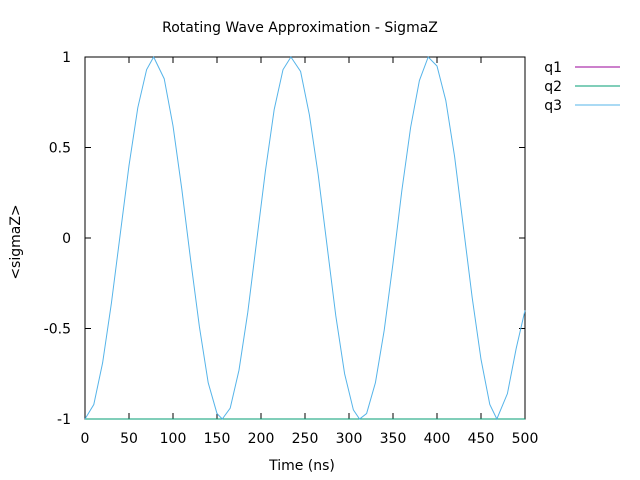 This screenshot has width=640, height=480. I want to click on chart-title: Rotating Wave Approximation - SigmaZ, so click(300, 28).